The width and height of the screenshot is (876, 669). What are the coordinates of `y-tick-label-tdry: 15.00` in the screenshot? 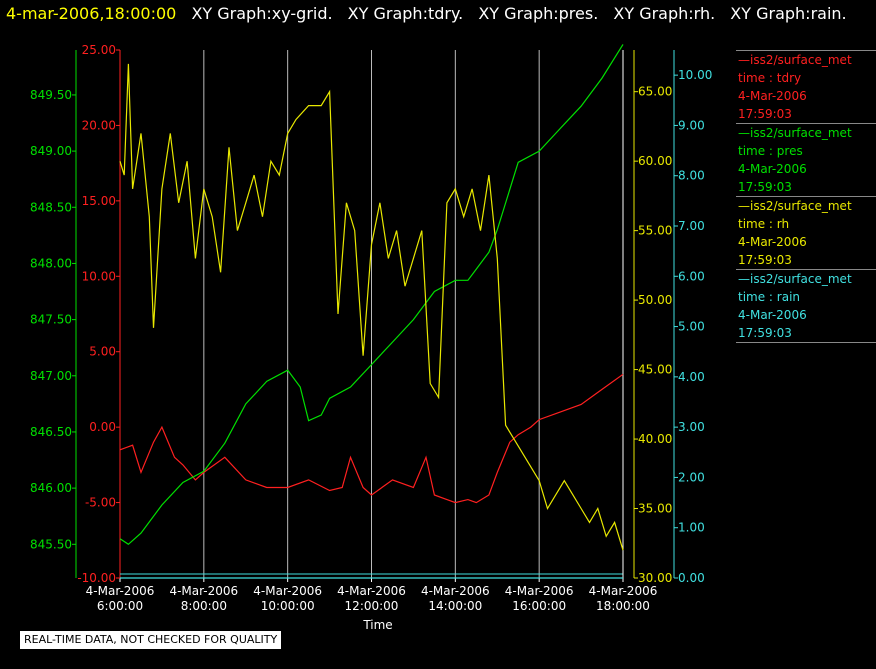 It's located at (99, 201).